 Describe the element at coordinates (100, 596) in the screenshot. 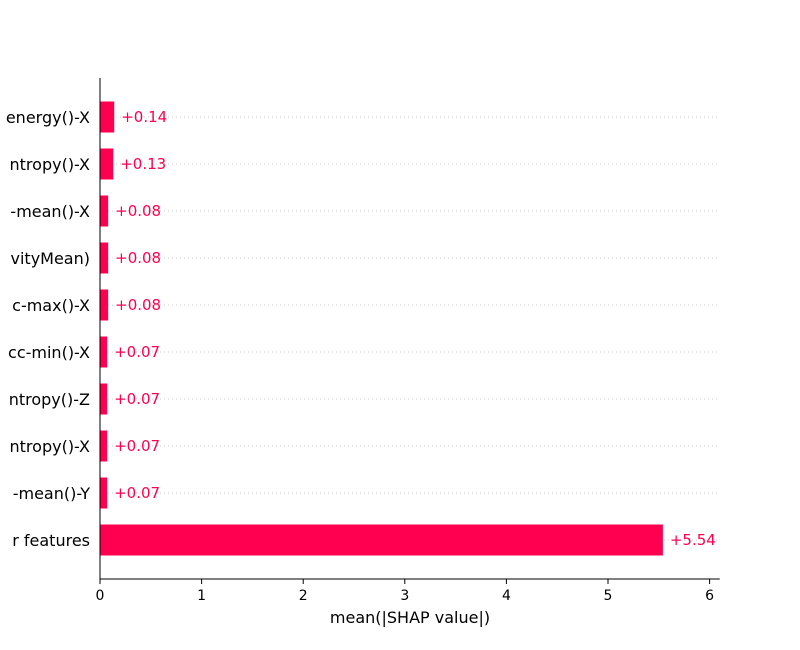

I see `x-tick-label: 0` at that location.